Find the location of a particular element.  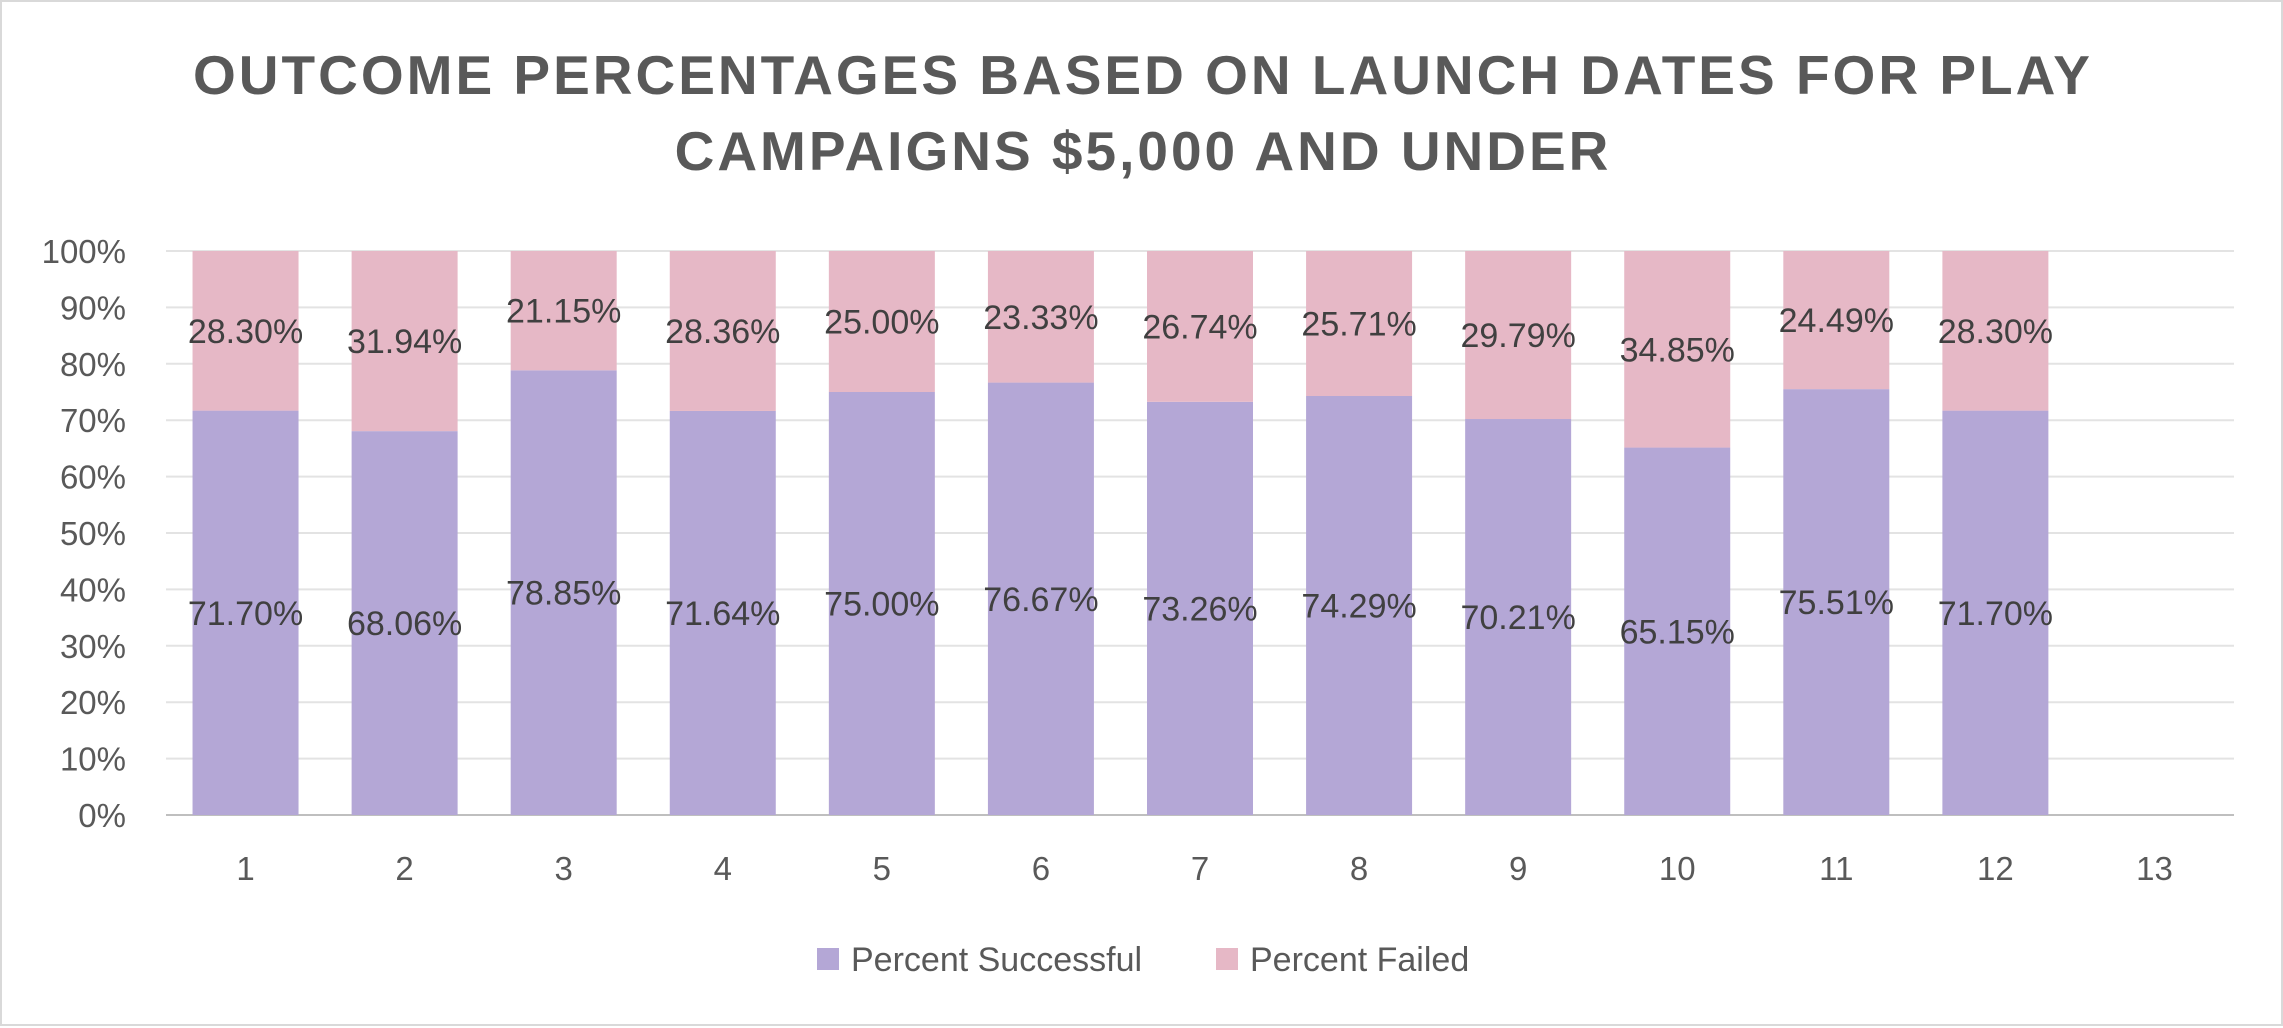

data-label-successful: 70.21% is located at coordinates (1517, 618).